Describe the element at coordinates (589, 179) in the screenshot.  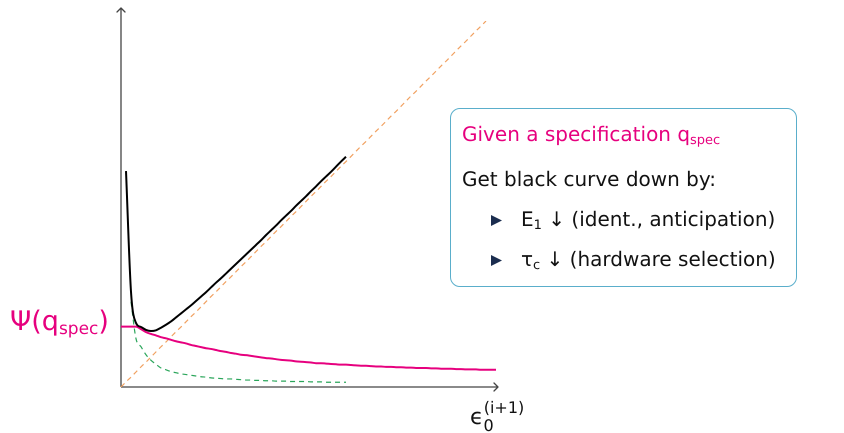
I see `annotation: Get black curve down by:` at that location.